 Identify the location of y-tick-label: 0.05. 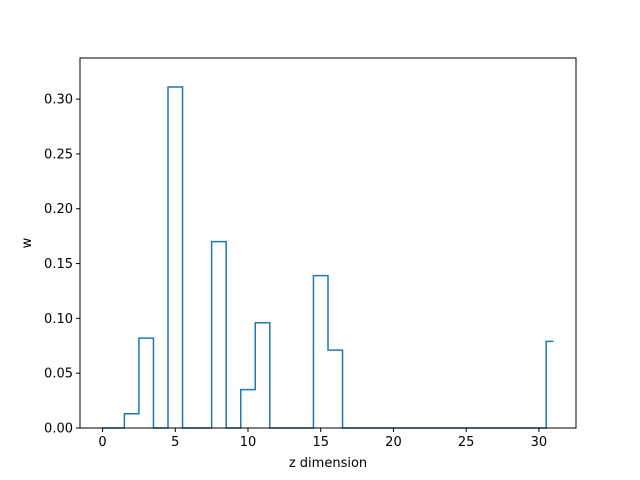
(58, 374).